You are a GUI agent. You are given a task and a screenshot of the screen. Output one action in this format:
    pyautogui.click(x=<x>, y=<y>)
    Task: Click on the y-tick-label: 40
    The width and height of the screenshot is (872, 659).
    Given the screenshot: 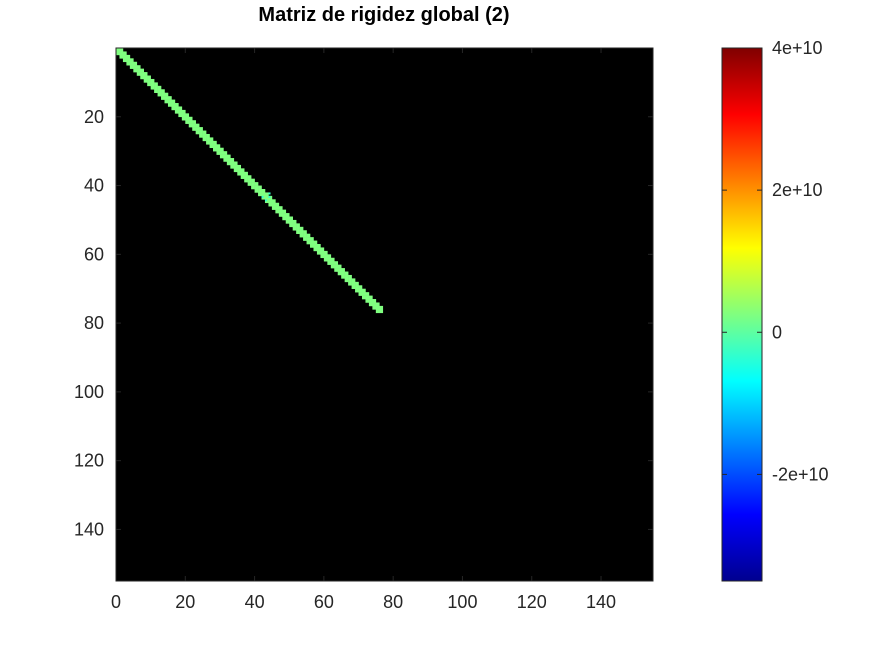 What is the action you would take?
    pyautogui.click(x=94, y=186)
    